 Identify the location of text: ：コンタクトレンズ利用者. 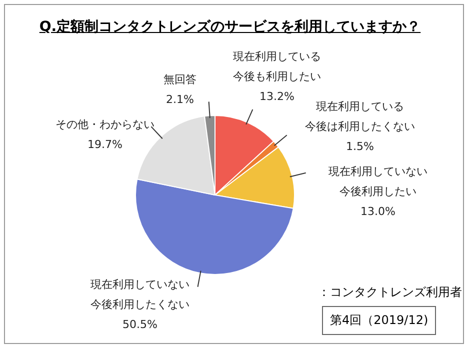
(390, 292).